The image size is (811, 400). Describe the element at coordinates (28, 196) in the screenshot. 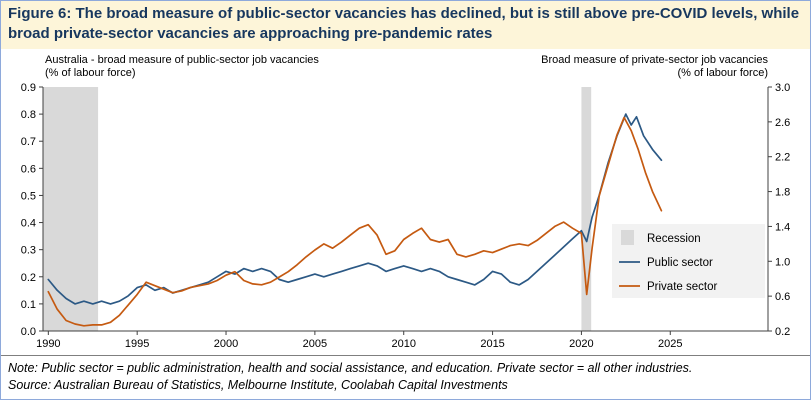

I see `left-axis-tick-label: 0.5` at that location.